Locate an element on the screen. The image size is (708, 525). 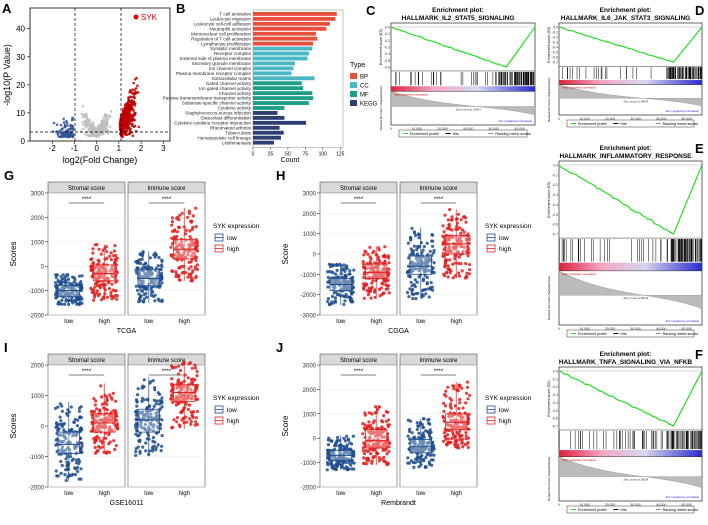
gsea-ytick-label: -0.6 is located at coordinates (555, 225).